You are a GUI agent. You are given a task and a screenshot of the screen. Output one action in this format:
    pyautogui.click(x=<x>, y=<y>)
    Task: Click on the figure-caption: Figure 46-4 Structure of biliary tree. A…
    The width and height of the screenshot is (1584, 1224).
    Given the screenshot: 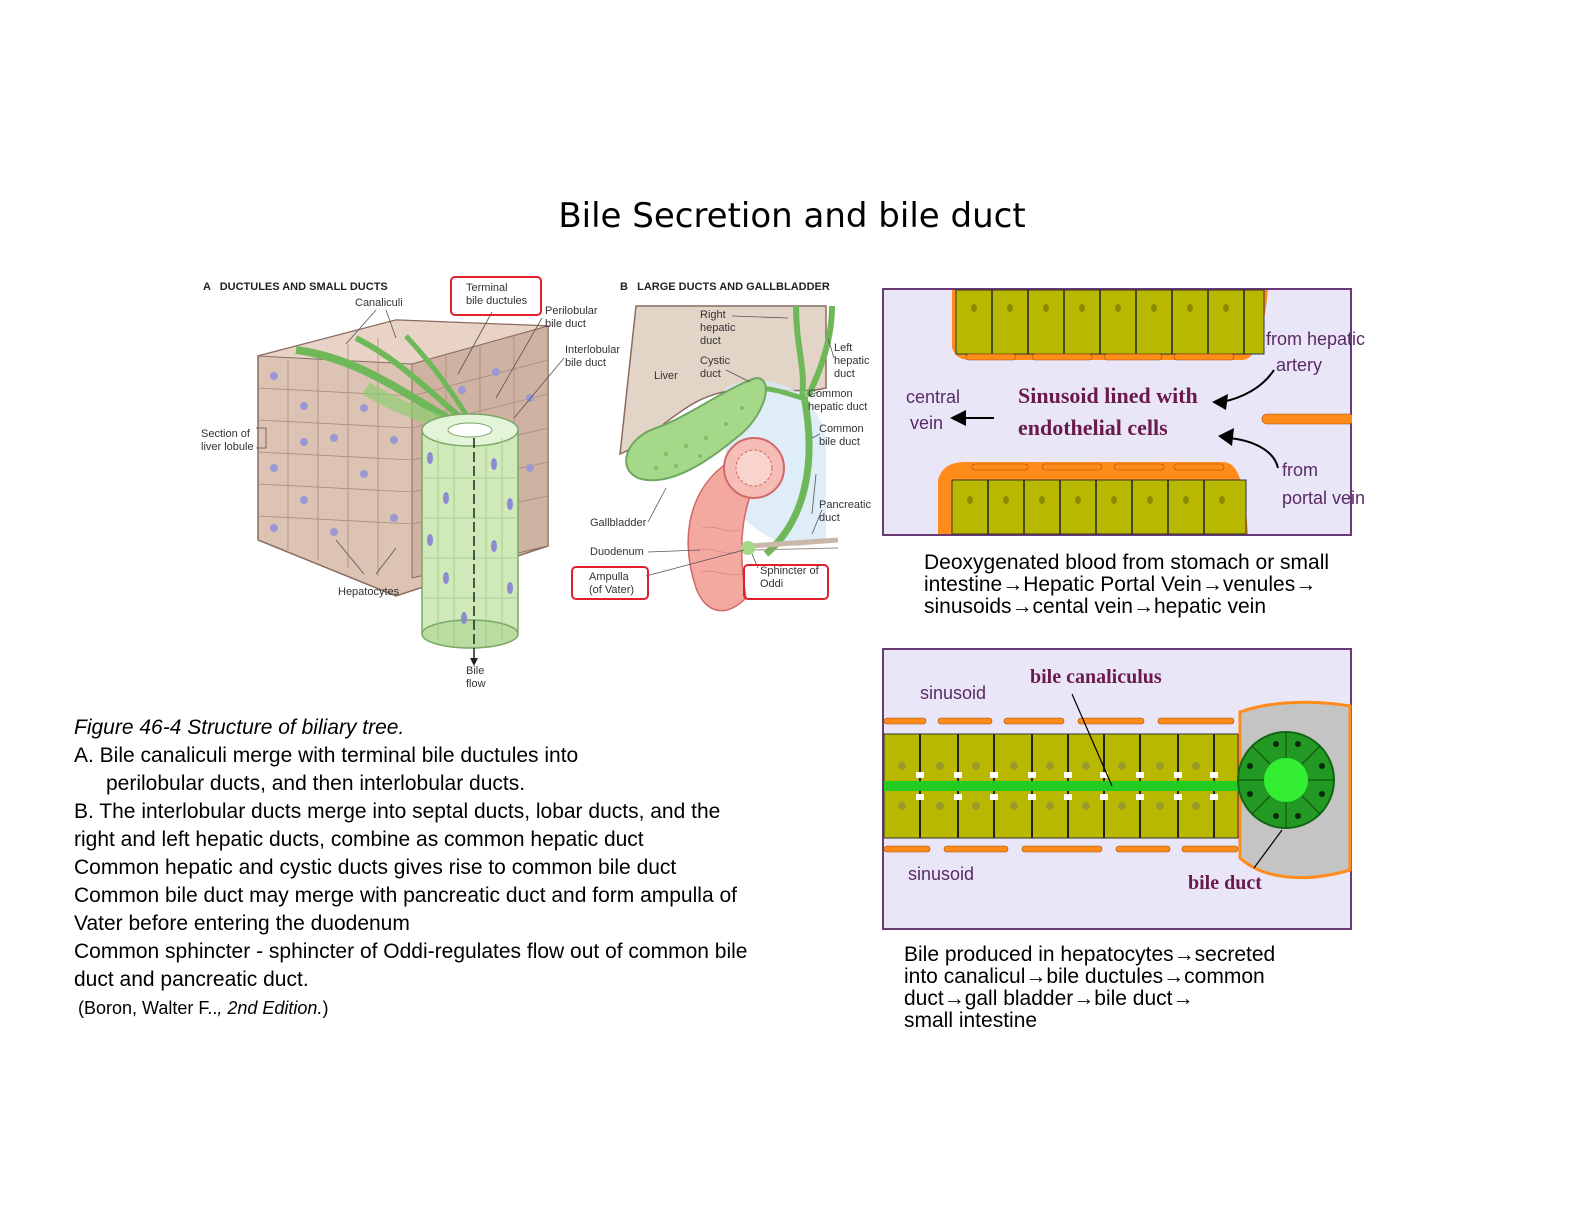 What is the action you would take?
    pyautogui.click(x=464, y=868)
    